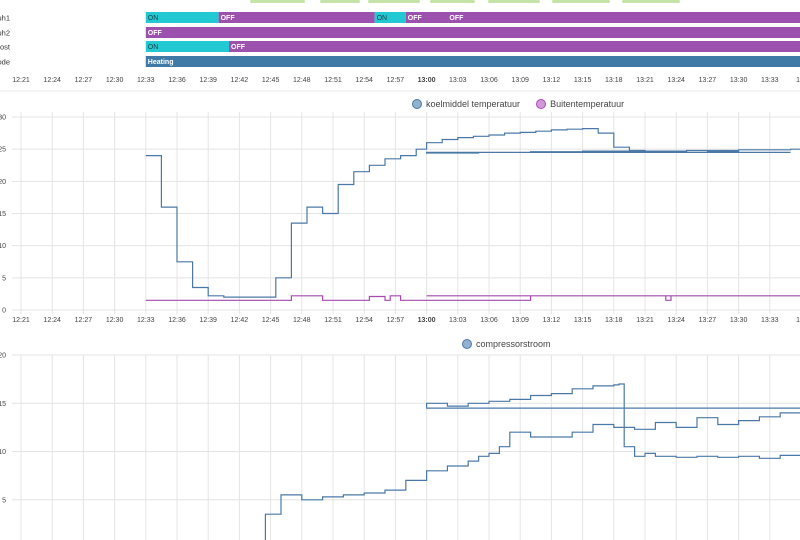 This screenshot has width=800, height=540. Describe the element at coordinates (3, 150) in the screenshot. I see `y-tick-label: 25` at that location.